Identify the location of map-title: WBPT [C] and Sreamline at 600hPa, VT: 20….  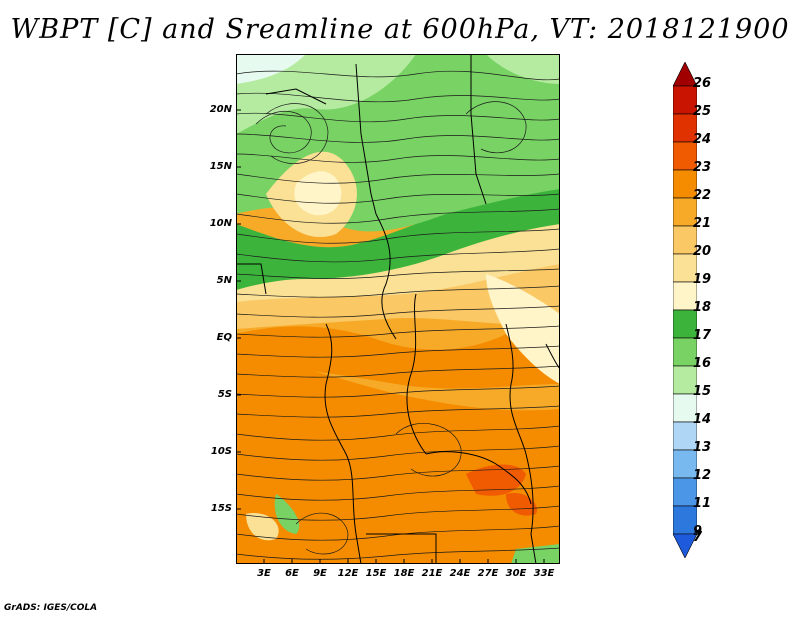
(400, 29).